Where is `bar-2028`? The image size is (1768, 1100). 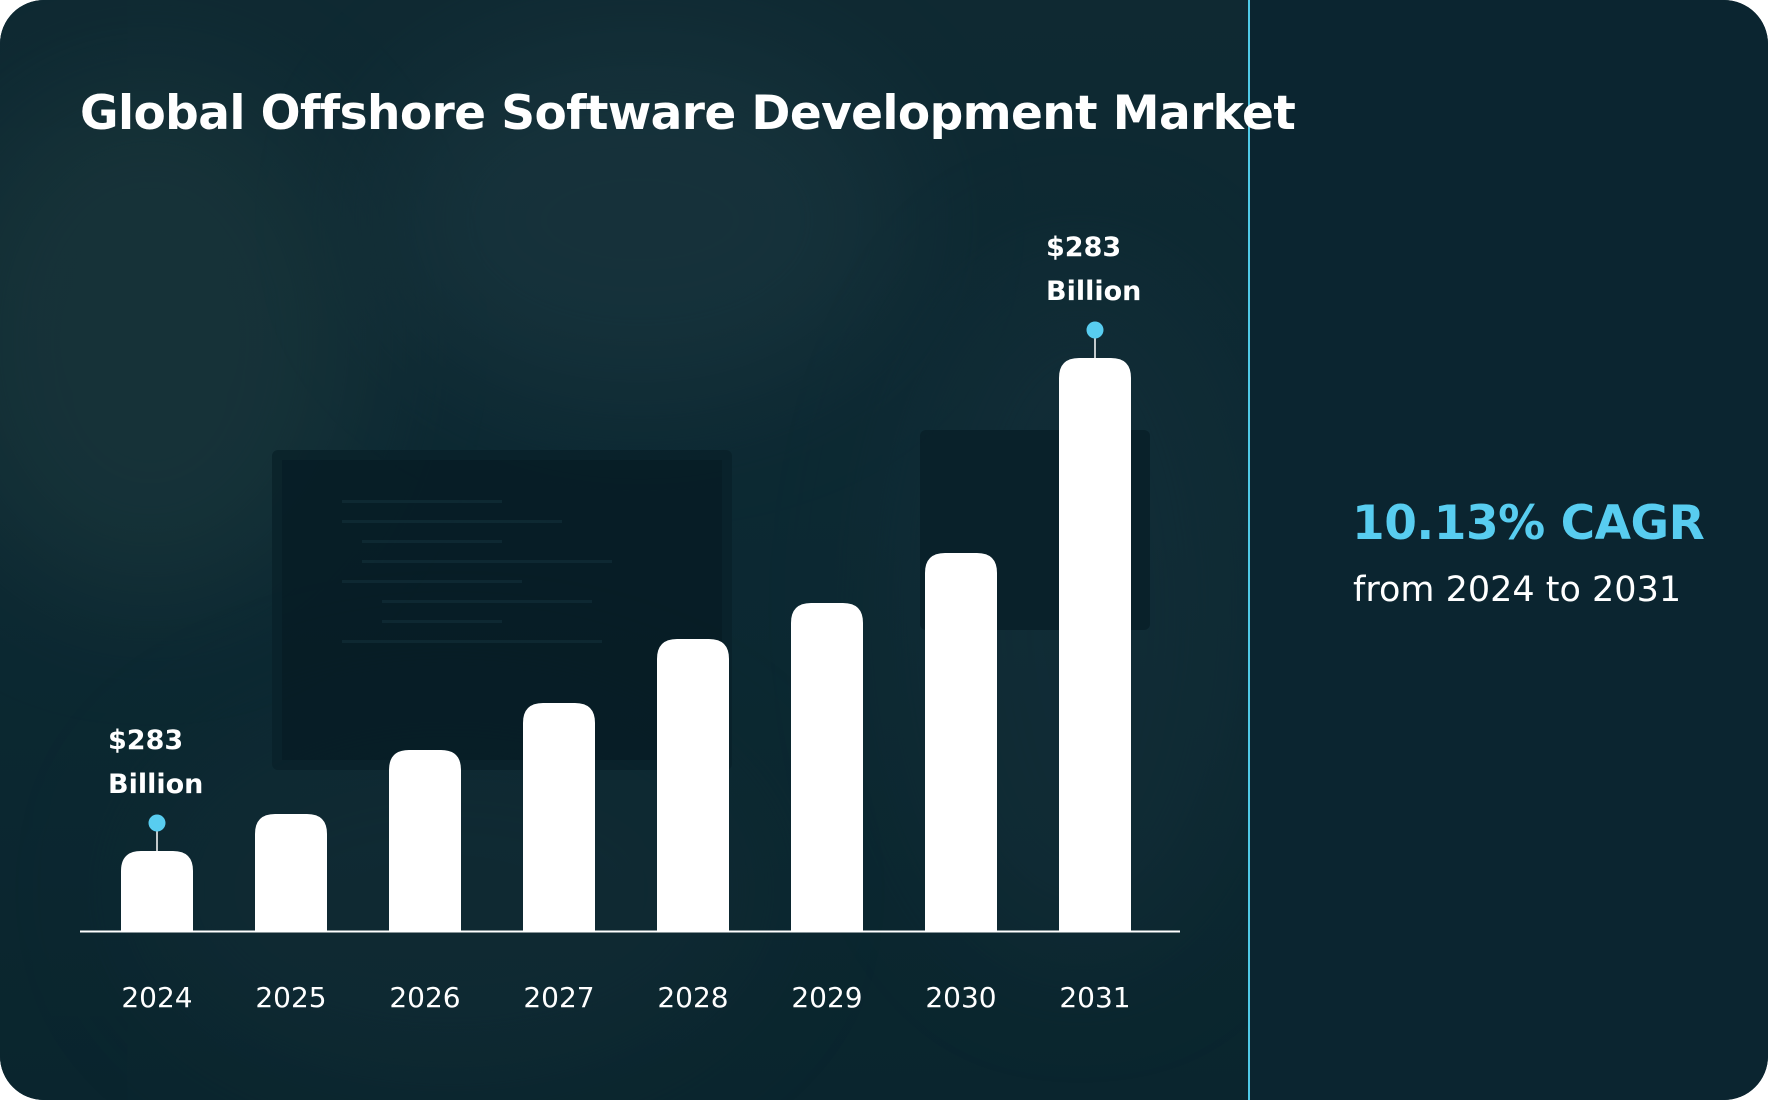
bar-2028 is located at coordinates (693, 785).